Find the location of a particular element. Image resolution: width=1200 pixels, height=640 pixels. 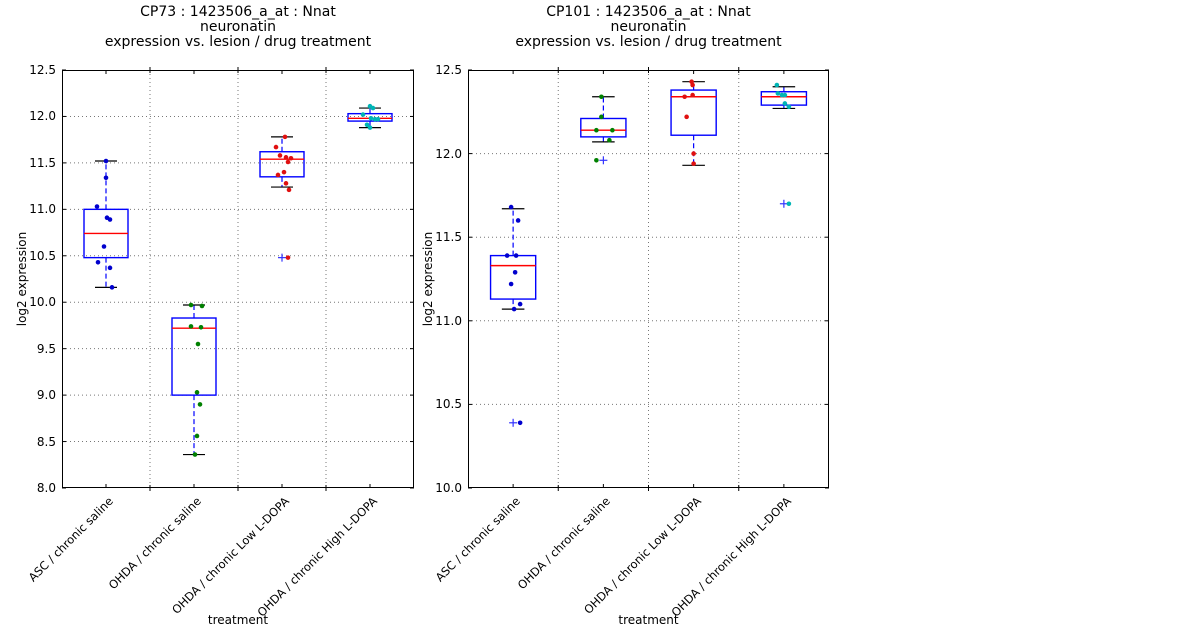

y-tick-label: 12.0 is located at coordinates (448, 153).